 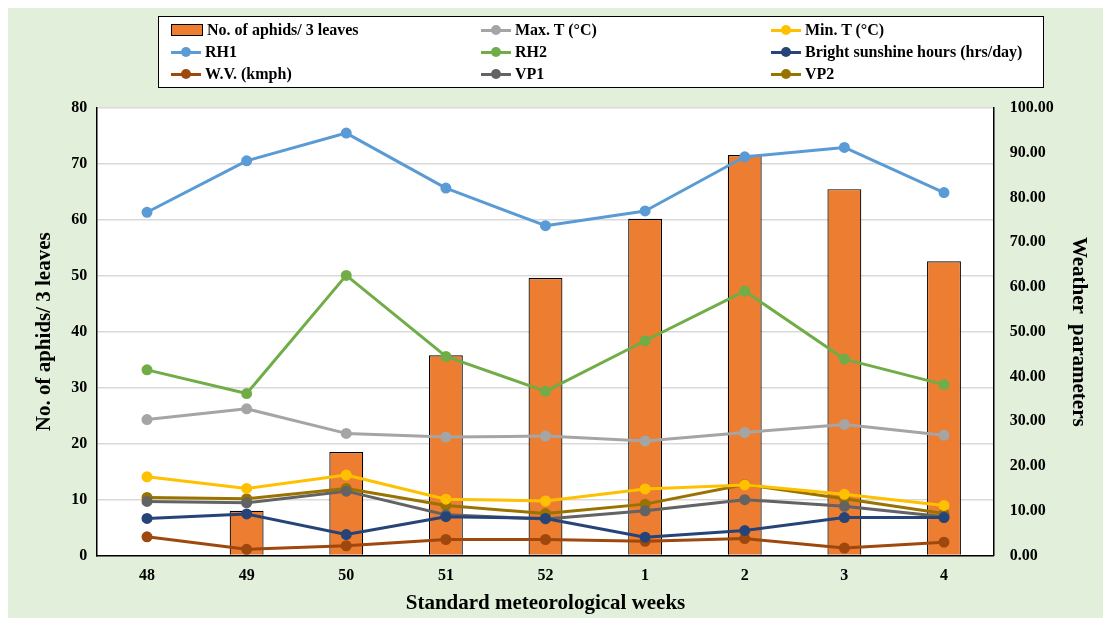 I want to click on legend-label: Max. T (°C), so click(x=556, y=30).